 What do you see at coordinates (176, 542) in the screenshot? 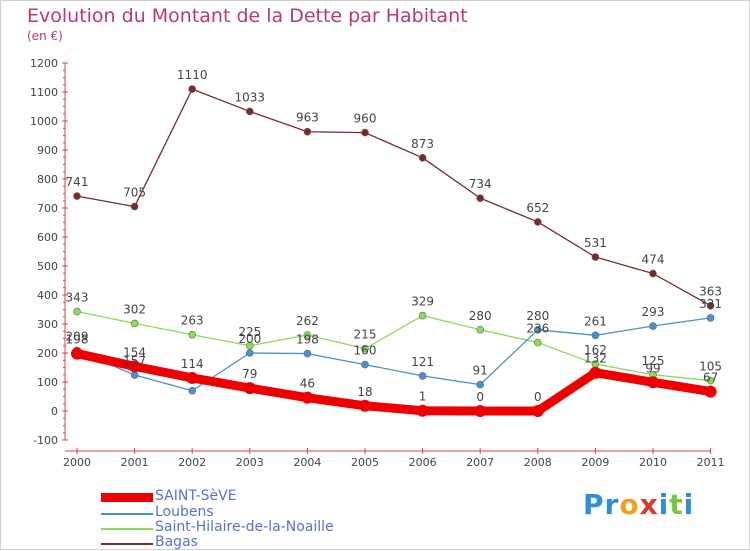
I see `legend-label-bagas: Bagas` at bounding box center [176, 542].